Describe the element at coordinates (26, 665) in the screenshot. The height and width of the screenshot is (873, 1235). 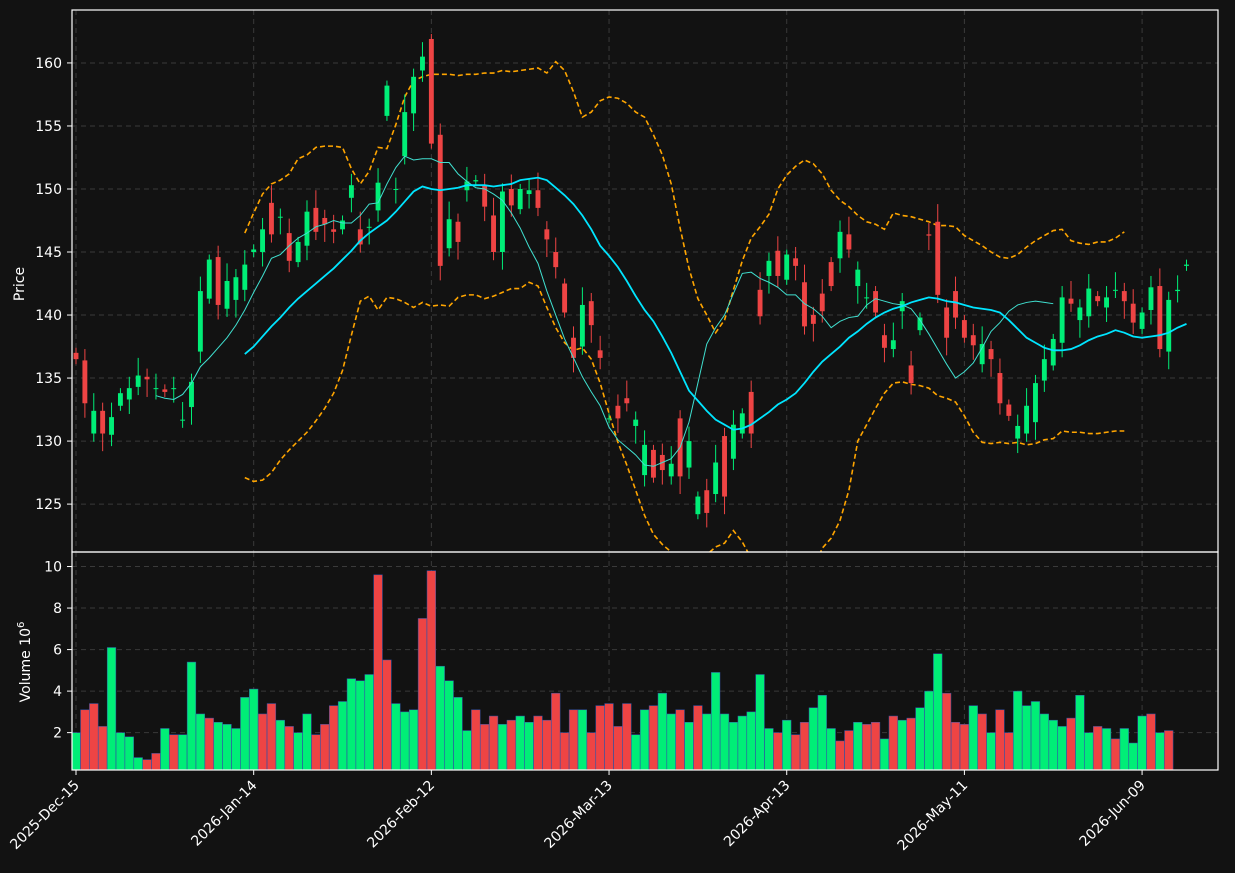
I see `volume-axis-label-text: Volume 10` at that location.